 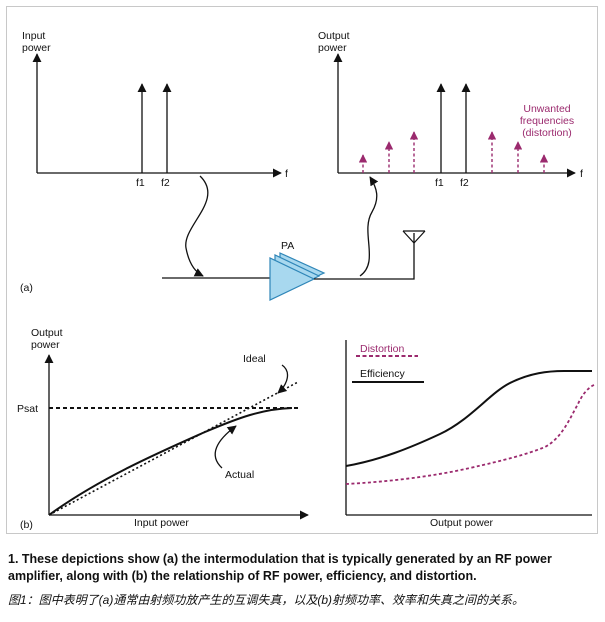 What do you see at coordinates (414, 237) in the screenshot?
I see `antenna-icon` at bounding box center [414, 237].